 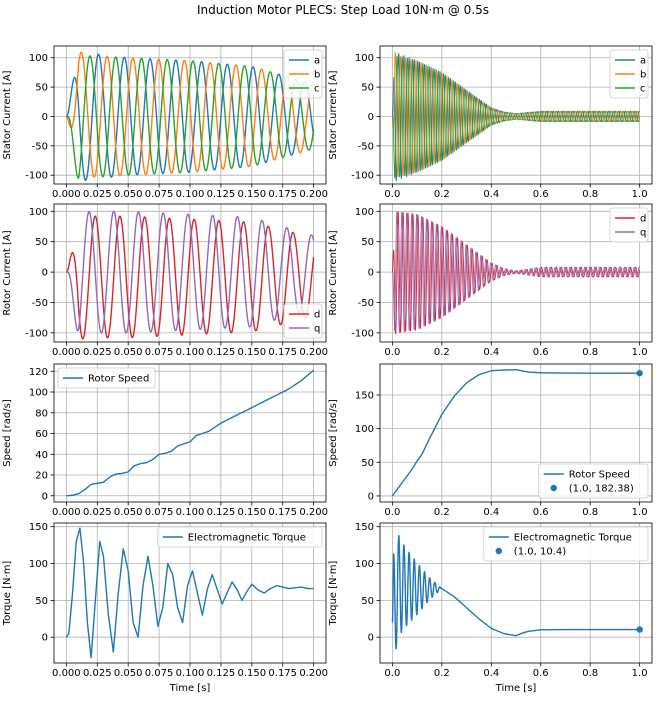 I want to click on legend: Electromagnetic Torque (1.0, 10.4), so click(x=566, y=544).